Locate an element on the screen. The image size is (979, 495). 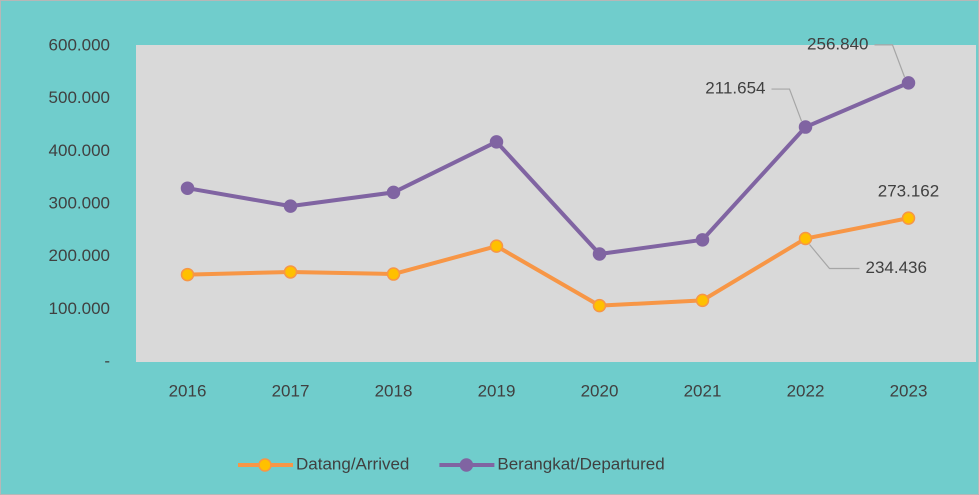
y-tick-label: - is located at coordinates (107, 360).